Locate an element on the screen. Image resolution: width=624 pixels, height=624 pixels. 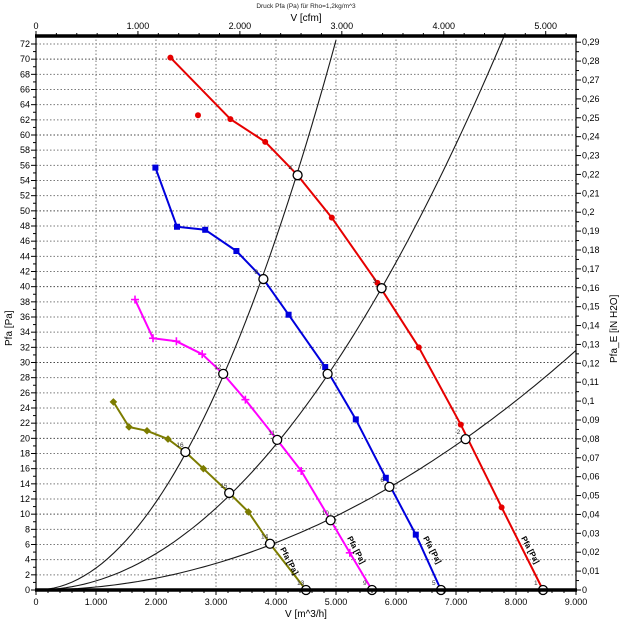
top-tick-label: 1.000 is located at coordinates (138, 26).